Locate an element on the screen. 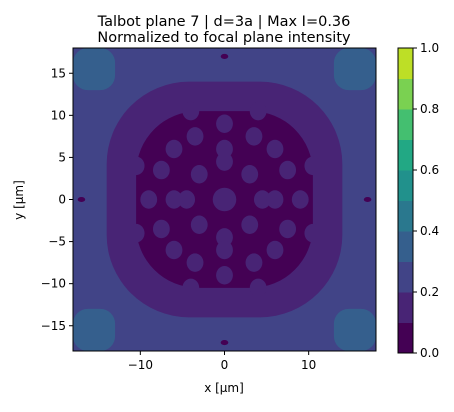 The width and height of the screenshot is (454, 412). colorbar-axis: 0.0 0.2 0.4 0.6 0.8 1.0 is located at coordinates (426, 200).